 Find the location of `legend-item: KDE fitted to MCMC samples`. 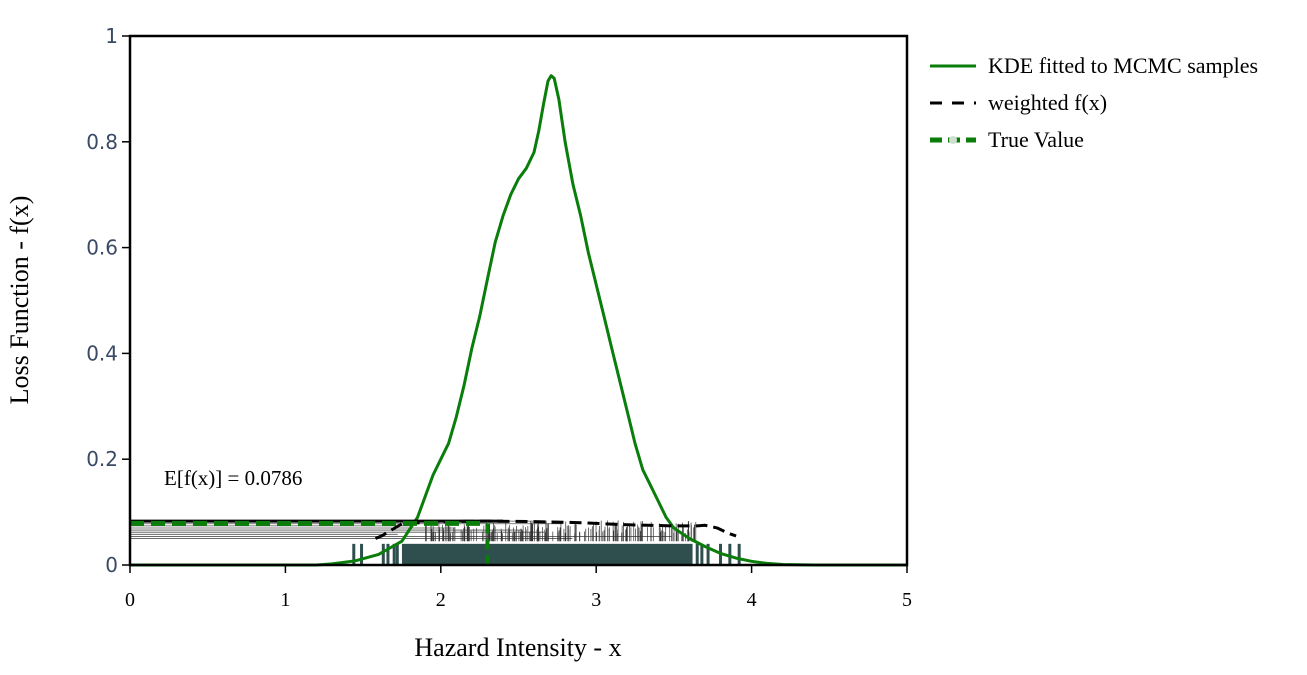

legend-item: KDE fitted to MCMC samples is located at coordinates (1094, 65).